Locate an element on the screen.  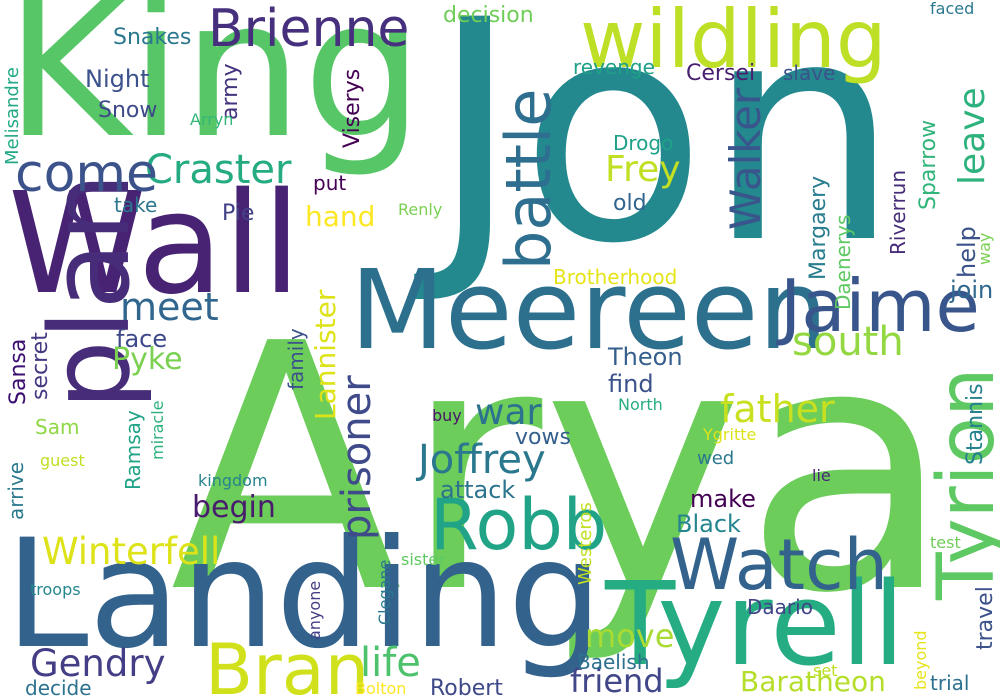
word-melisandre: Melisandre is located at coordinates (12, 116).